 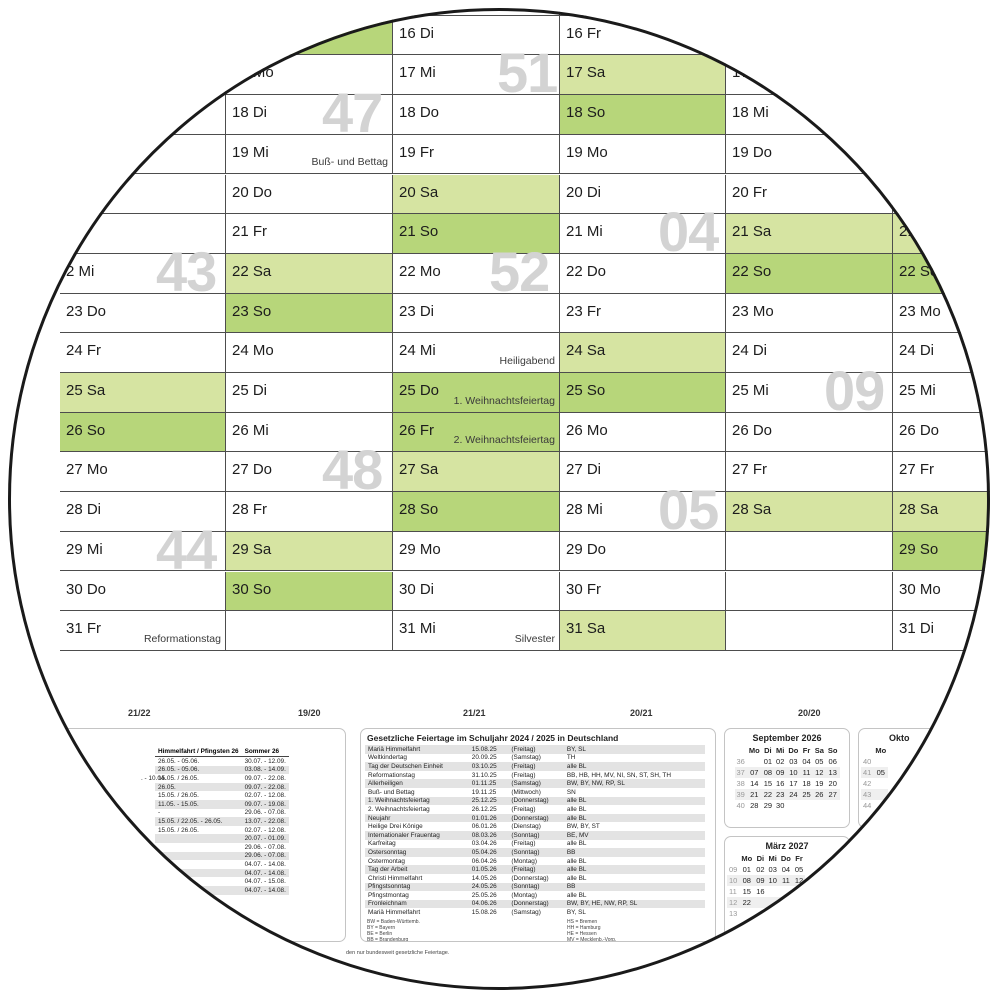 What do you see at coordinates (309, 551) in the screenshot?
I see `day-cell: 29 Sa` at bounding box center [309, 551].